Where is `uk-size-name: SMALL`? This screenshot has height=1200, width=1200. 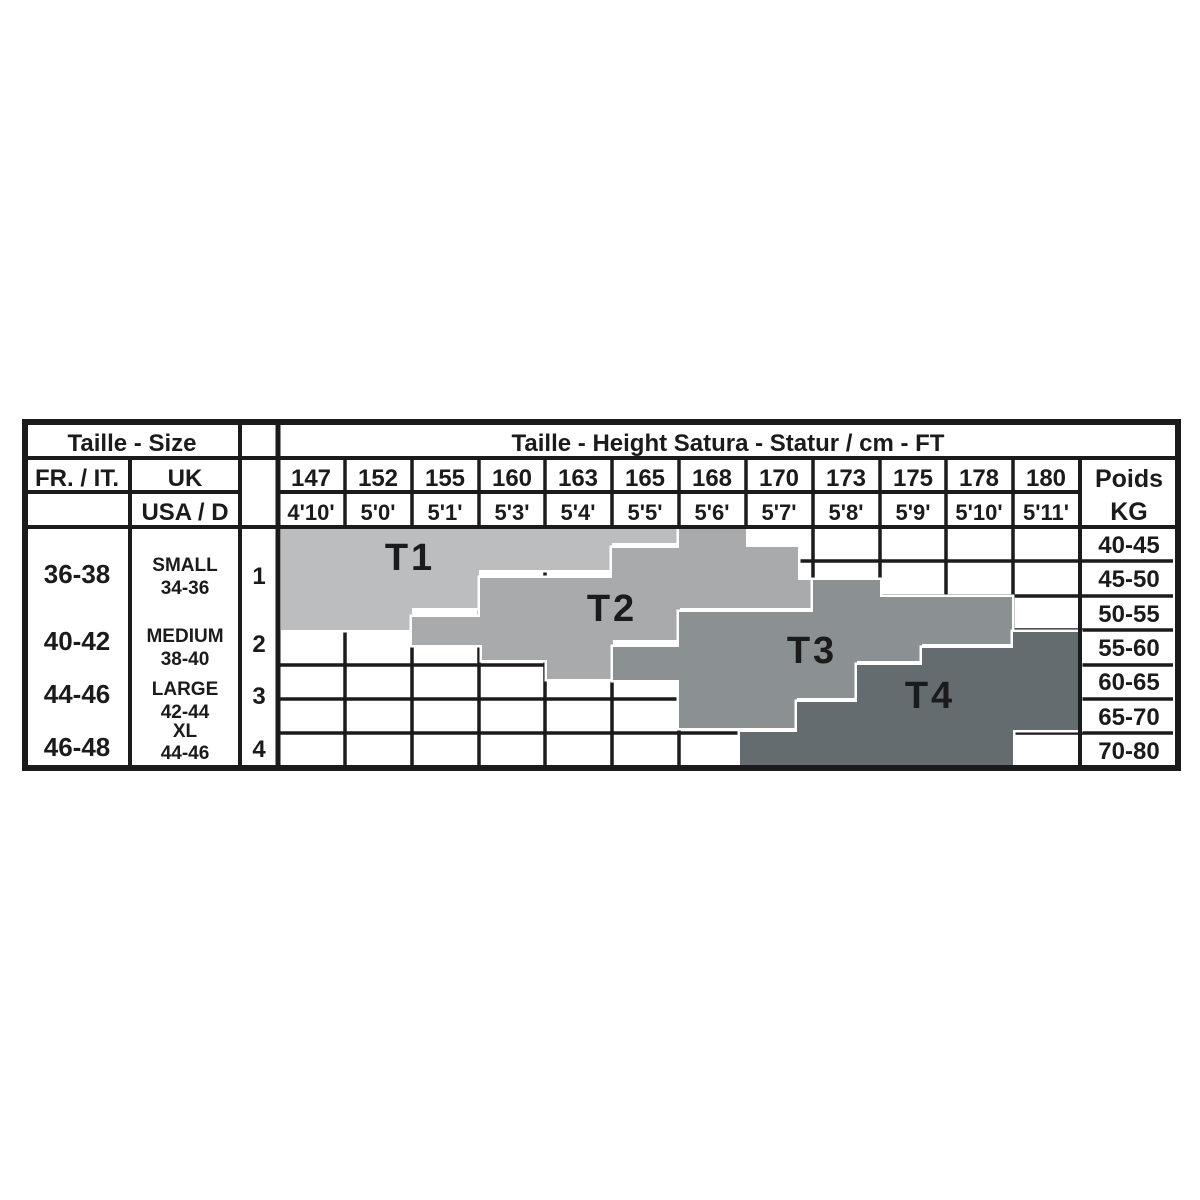 uk-size-name: SMALL is located at coordinates (185, 565).